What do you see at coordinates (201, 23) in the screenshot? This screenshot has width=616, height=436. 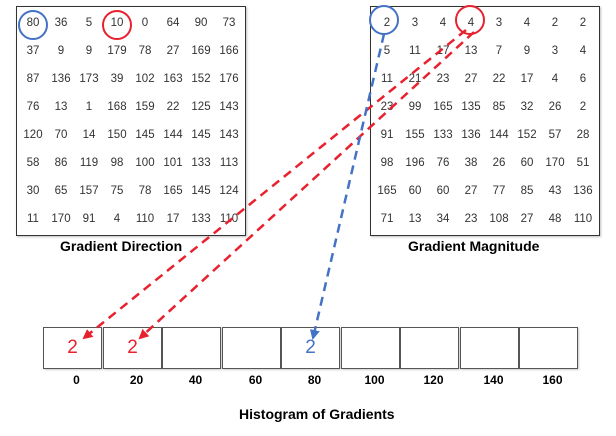 I see `direction-cell: 90` at bounding box center [201, 23].